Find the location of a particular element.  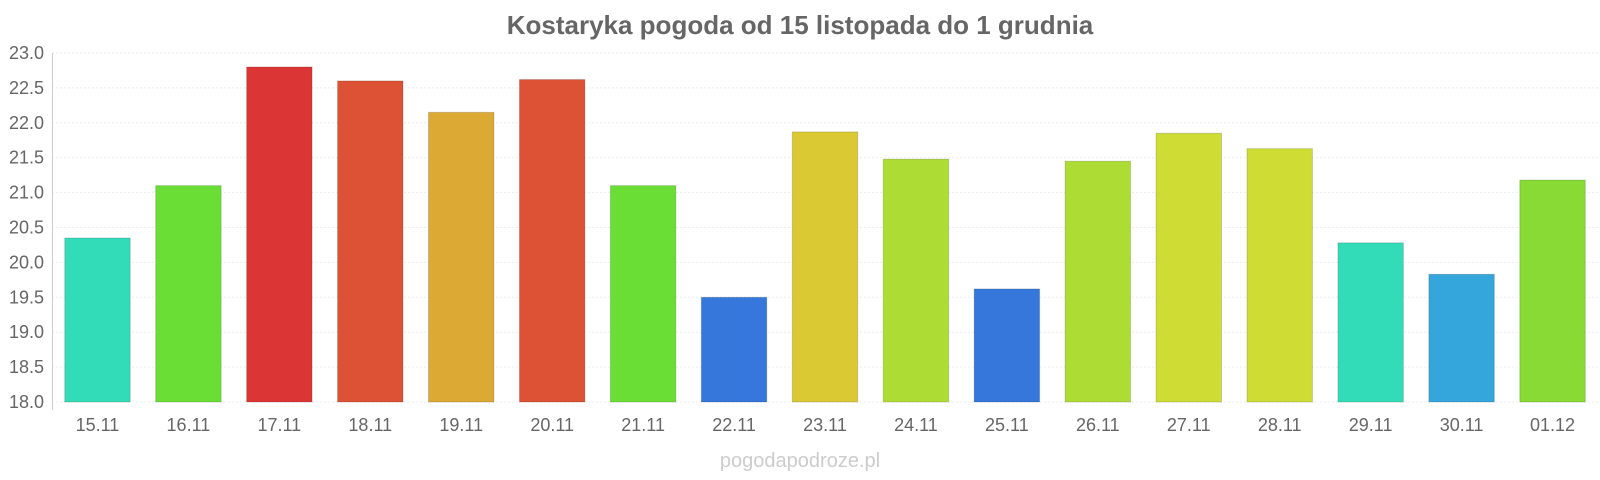

y-tick-label: 19.0 is located at coordinates (26, 332).